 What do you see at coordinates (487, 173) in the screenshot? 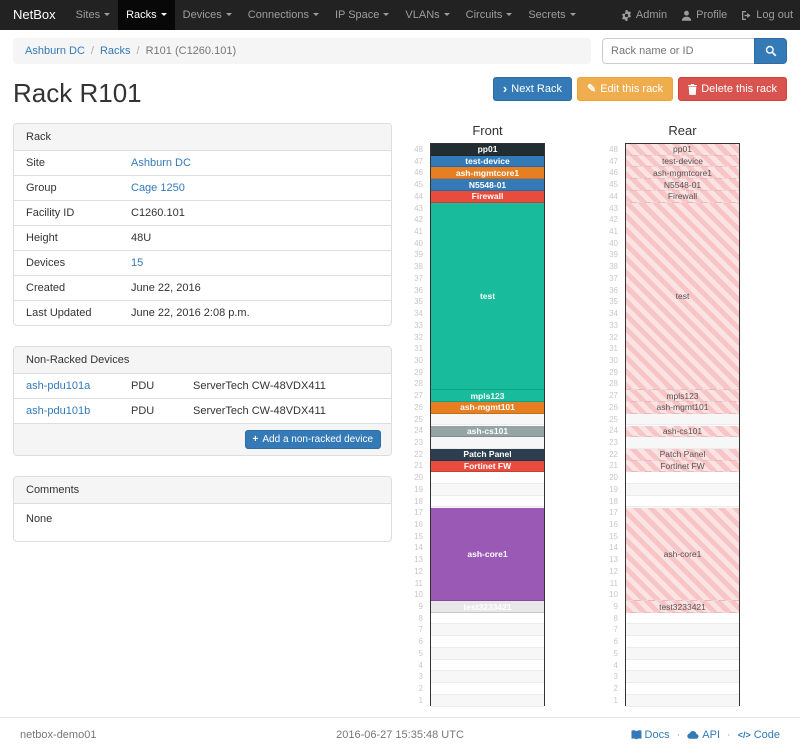
I see `device-front-ash-mgmtcore1: ash-mgmtcore1` at bounding box center [487, 173].